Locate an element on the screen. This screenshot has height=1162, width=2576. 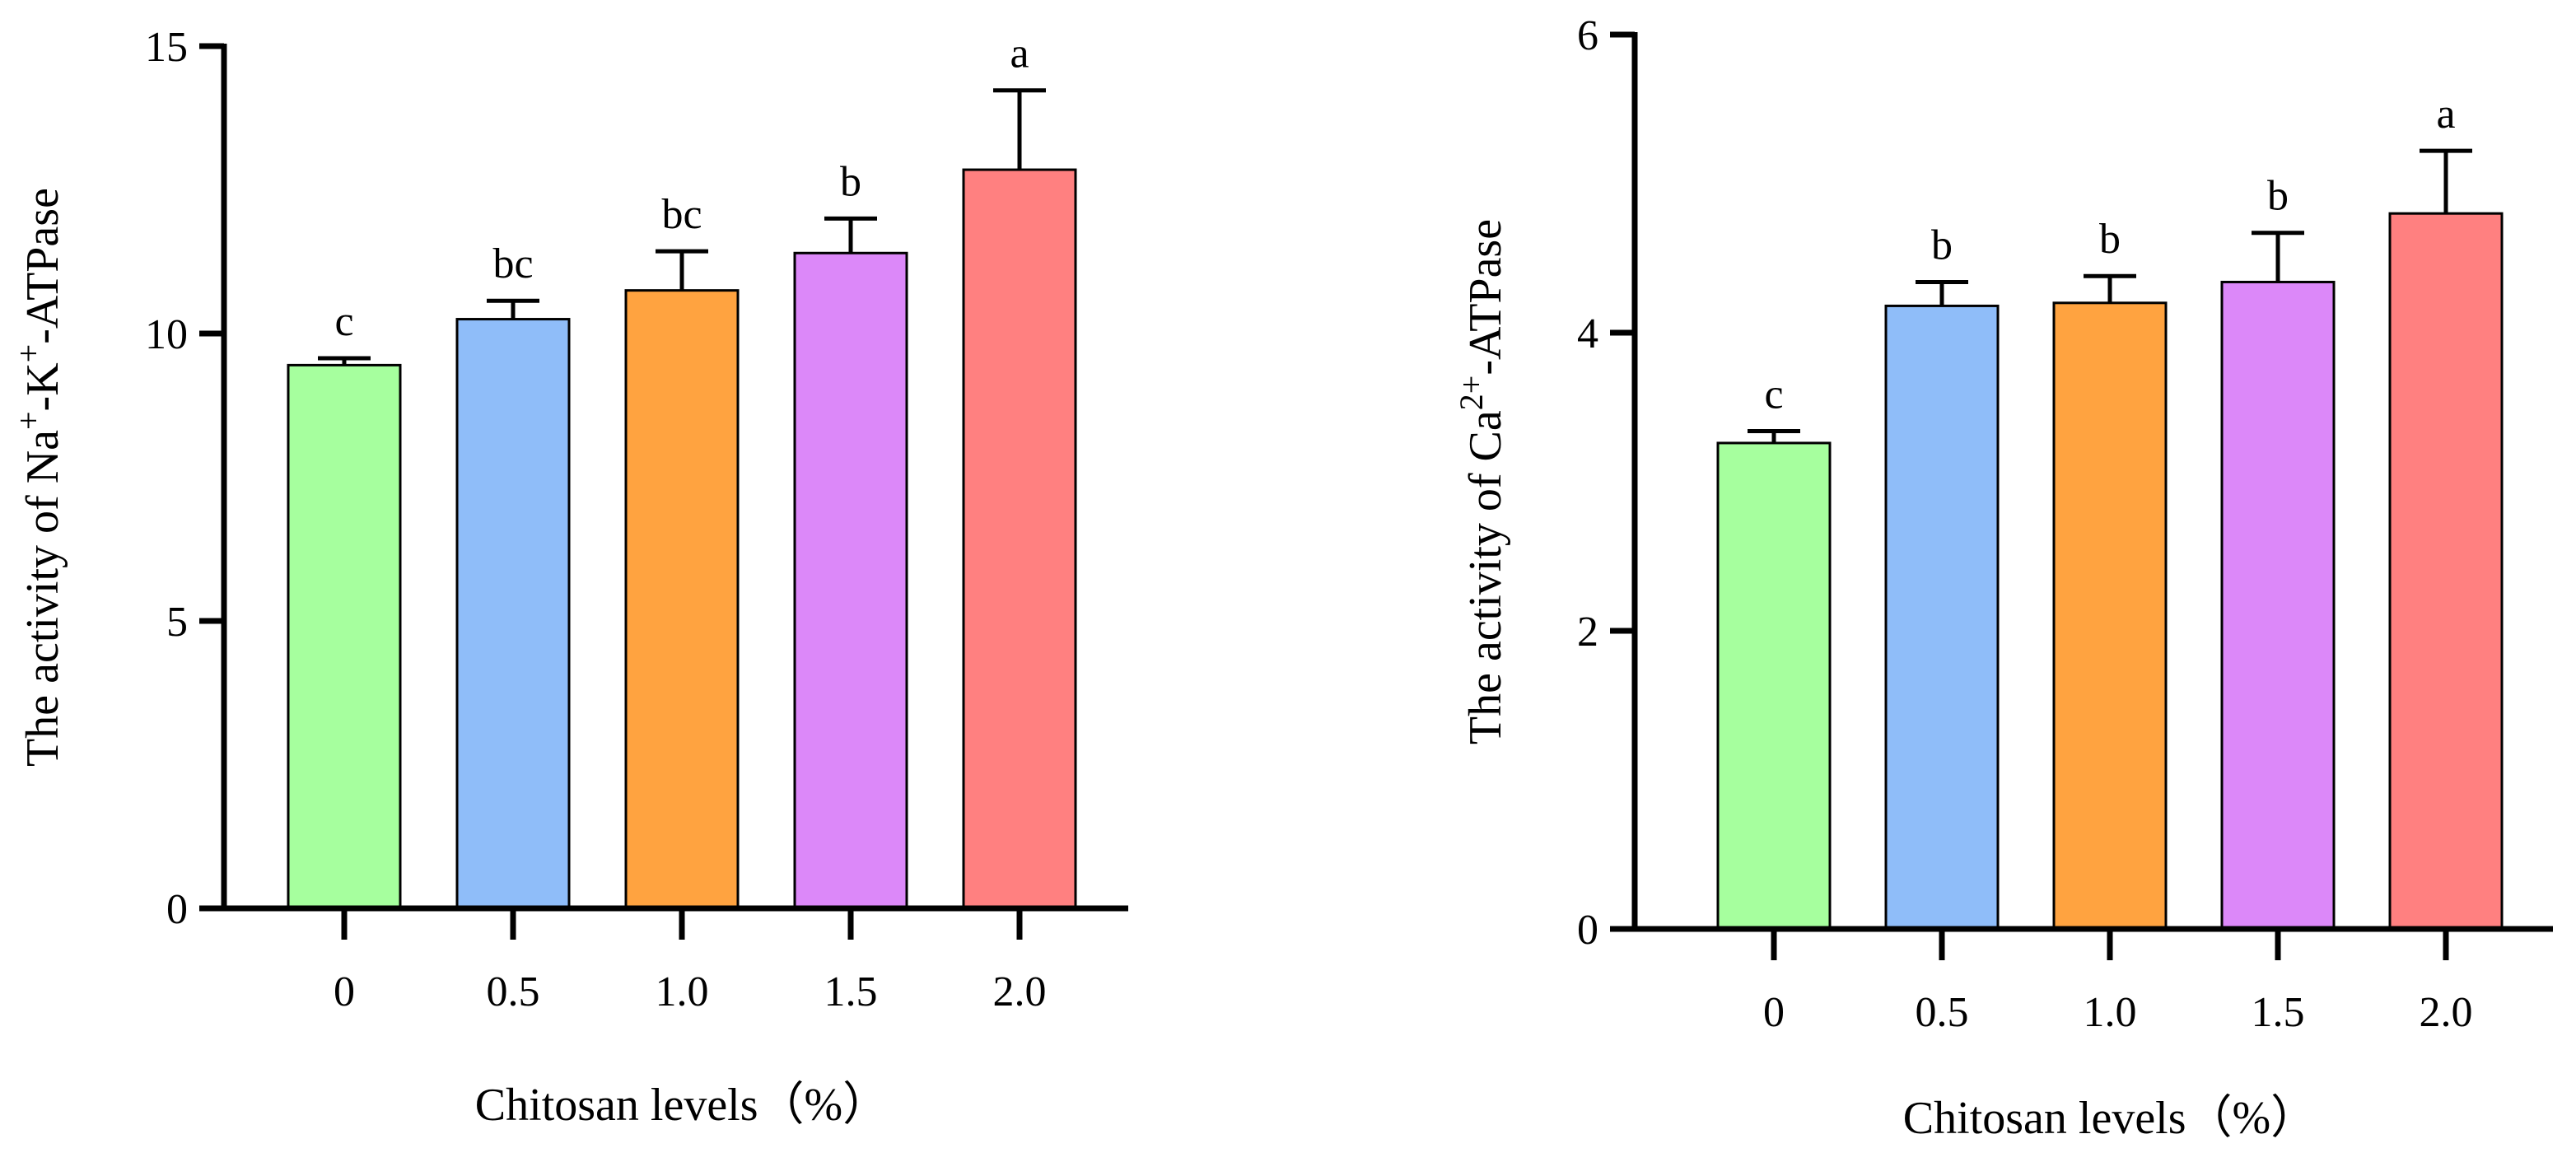
y-axis-title: The activity of Ca2+-ATPase is located at coordinates (1482, 481).